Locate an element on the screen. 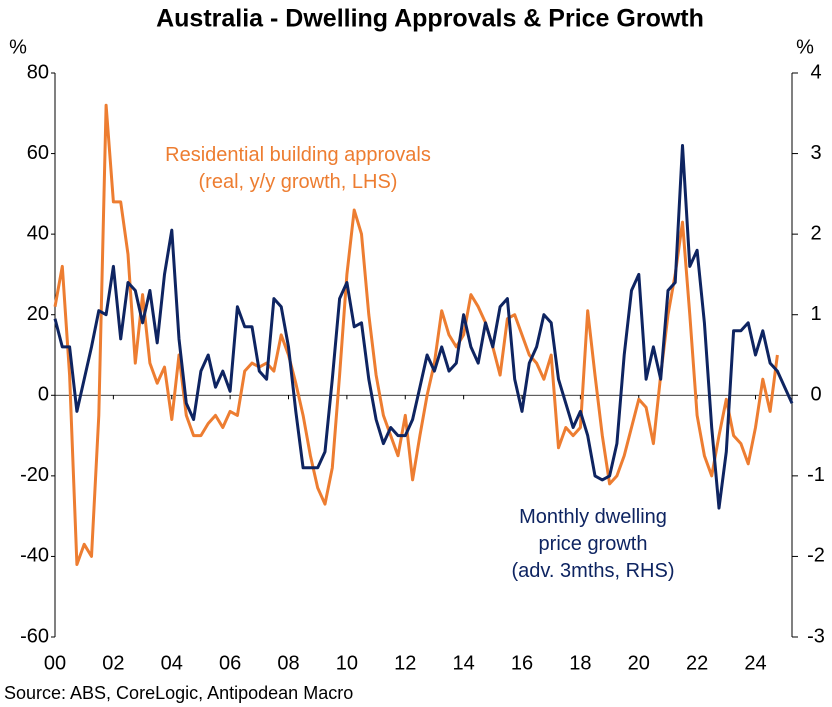 This screenshot has height=707, width=832. x-tick-label: 22 is located at coordinates (697, 663).